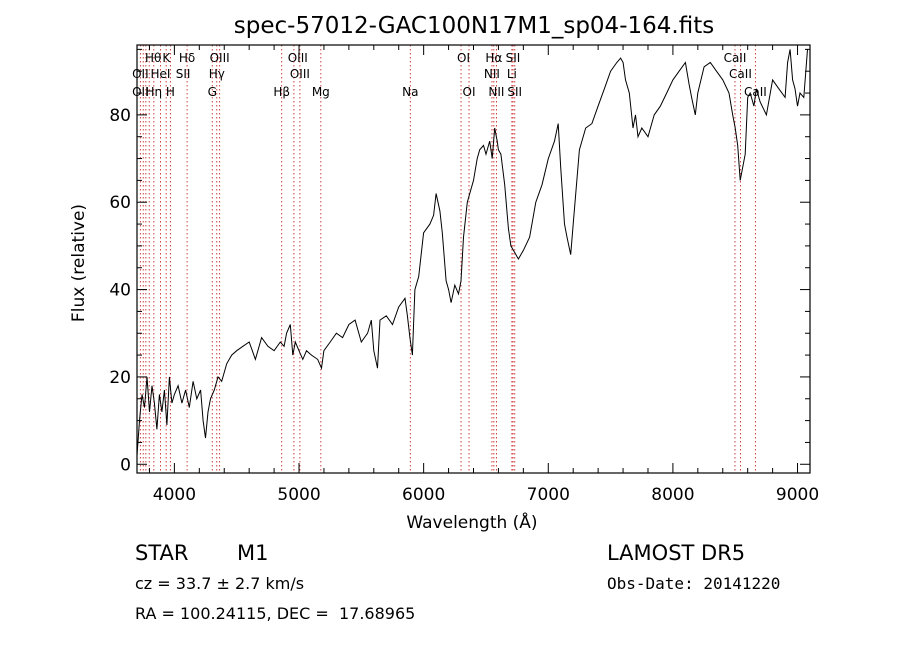  Describe the element at coordinates (321, 92) in the screenshot. I see `line-label: Mg` at that location.